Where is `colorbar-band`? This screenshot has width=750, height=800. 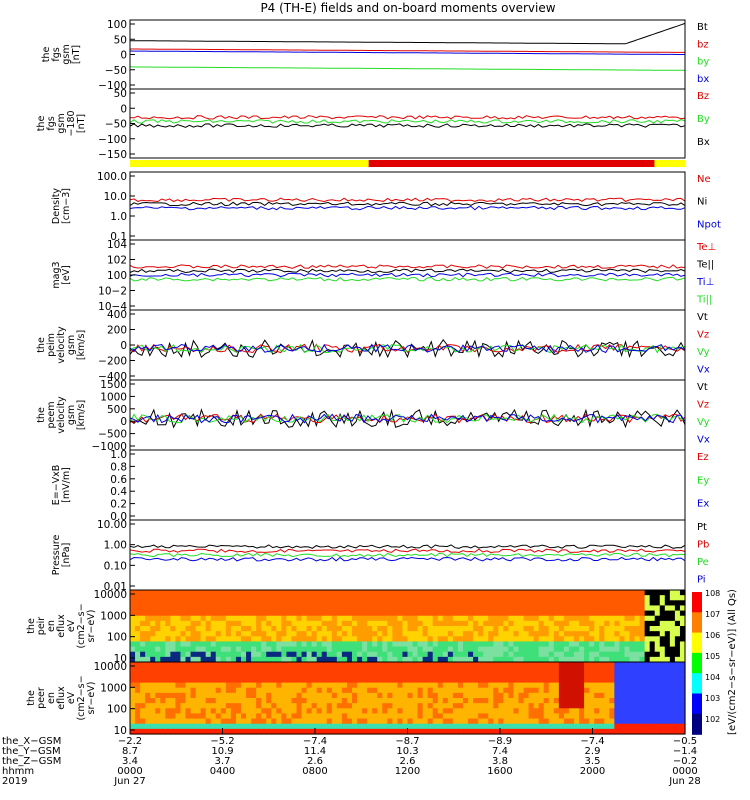
colorbar-band is located at coordinates (697, 663).